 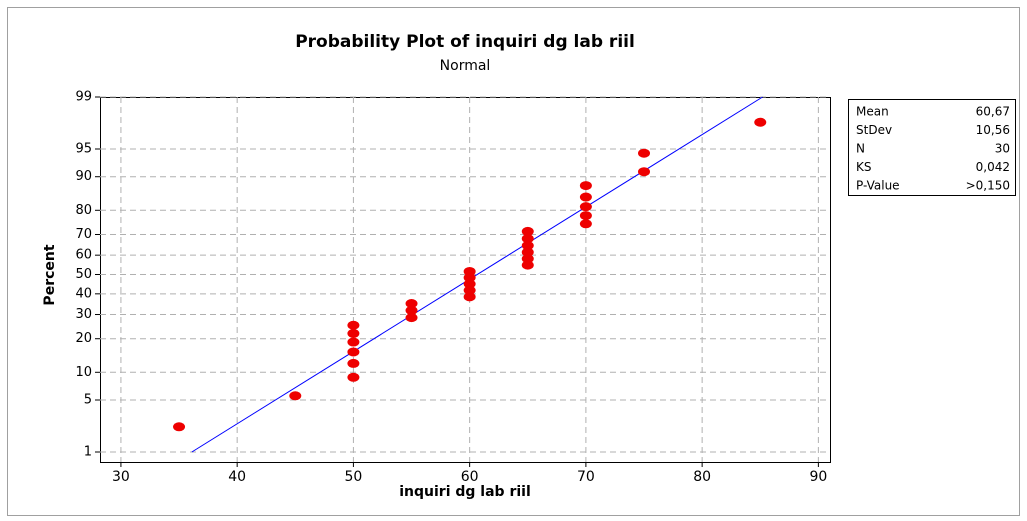 I want to click on x-axis-label: inquiri dg lab riil, so click(x=465, y=492).